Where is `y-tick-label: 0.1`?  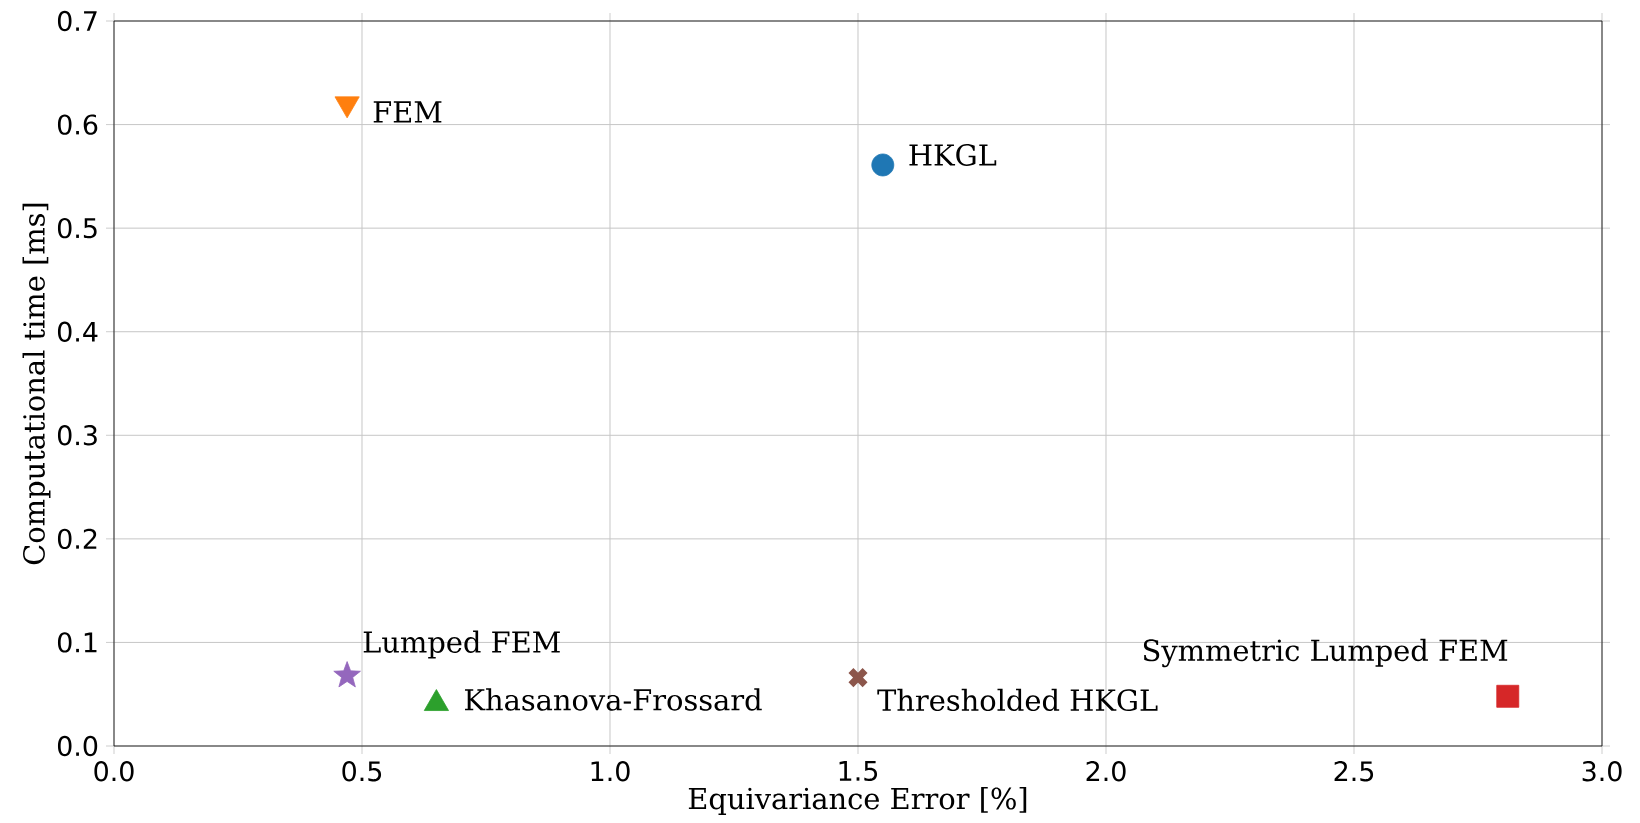 y-tick-label: 0.1 is located at coordinates (77, 642).